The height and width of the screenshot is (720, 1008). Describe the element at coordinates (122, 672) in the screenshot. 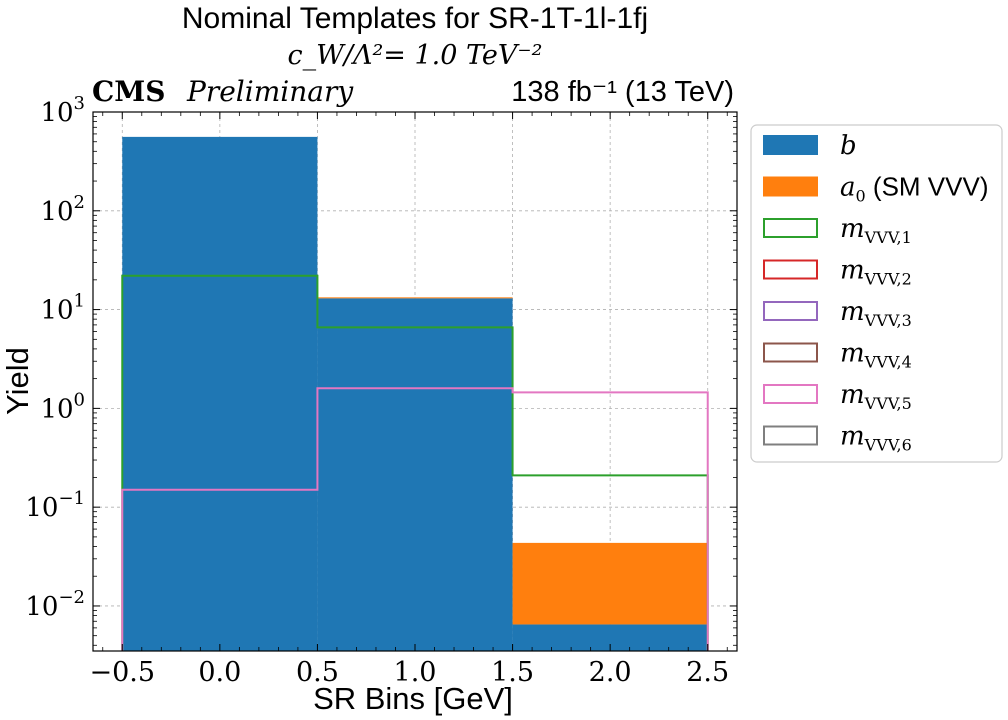

I see `x-tick-label-0: −0.5` at that location.